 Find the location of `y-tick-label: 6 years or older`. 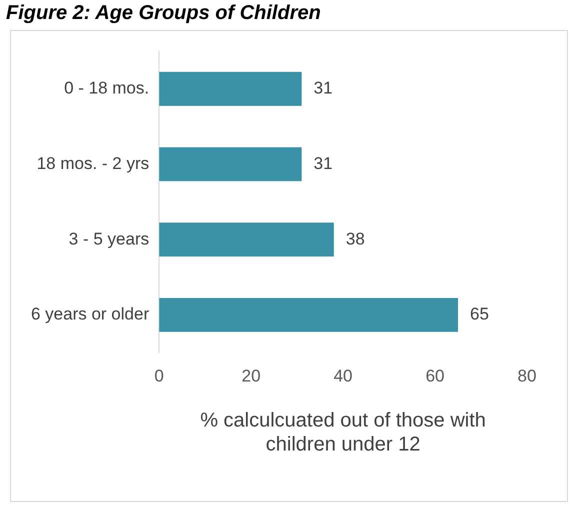

y-tick-label: 6 years or older is located at coordinates (90, 314).